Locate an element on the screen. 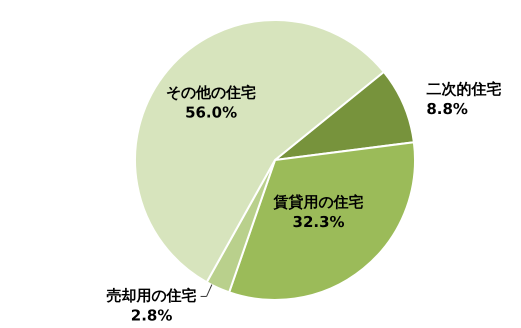 The height and width of the screenshot is (328, 521). slice-label: 売却用の住宅 is located at coordinates (151, 295).